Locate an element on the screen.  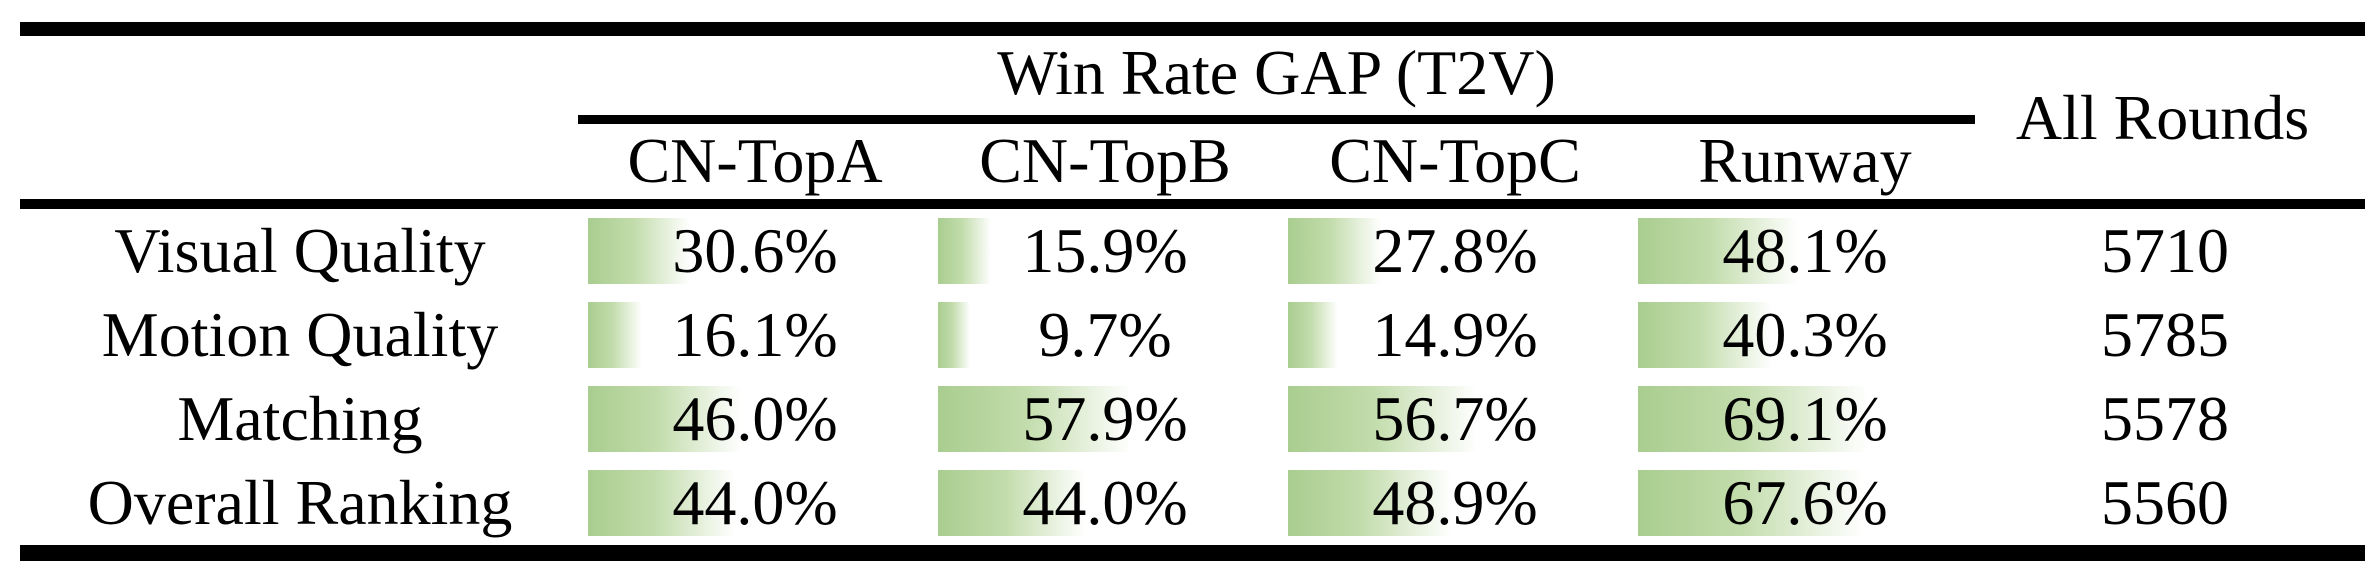
win-rate-cell: 67.6% is located at coordinates (1805, 503).